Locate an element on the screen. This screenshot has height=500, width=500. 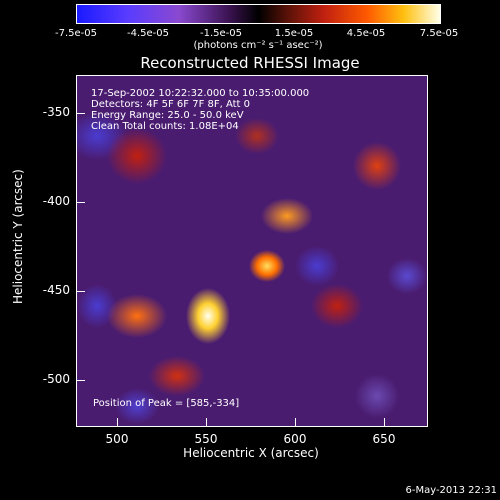
y-tick-label: -350 is located at coordinates (56, 112).